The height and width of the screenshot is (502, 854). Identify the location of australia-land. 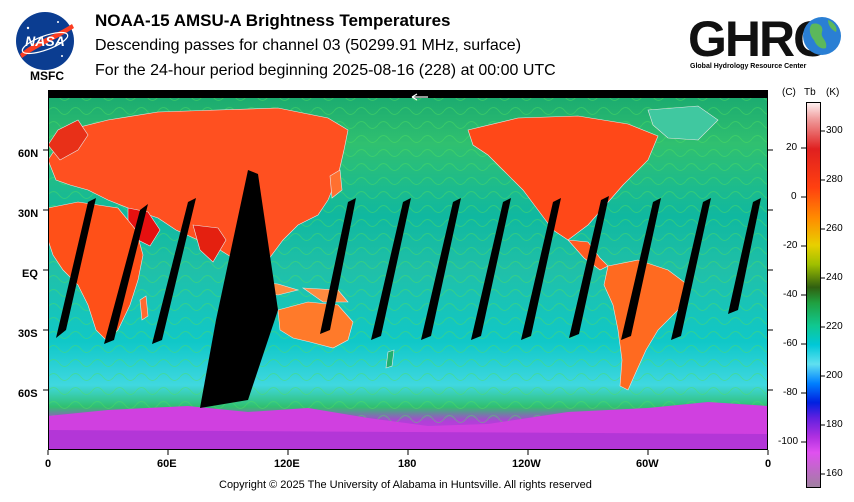
(315, 325).